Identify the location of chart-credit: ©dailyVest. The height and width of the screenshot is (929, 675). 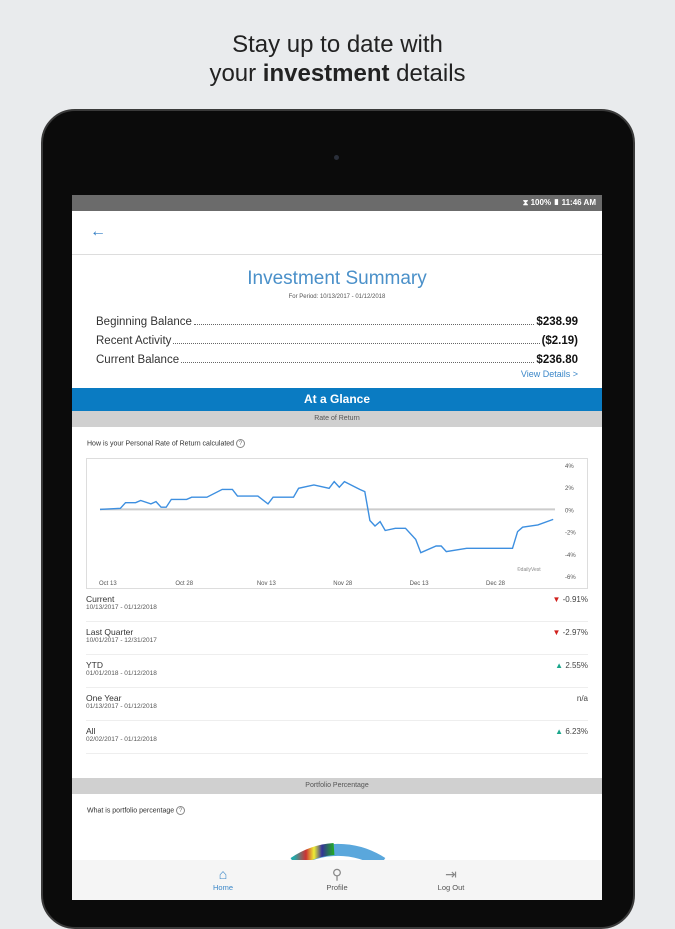
(529, 569).